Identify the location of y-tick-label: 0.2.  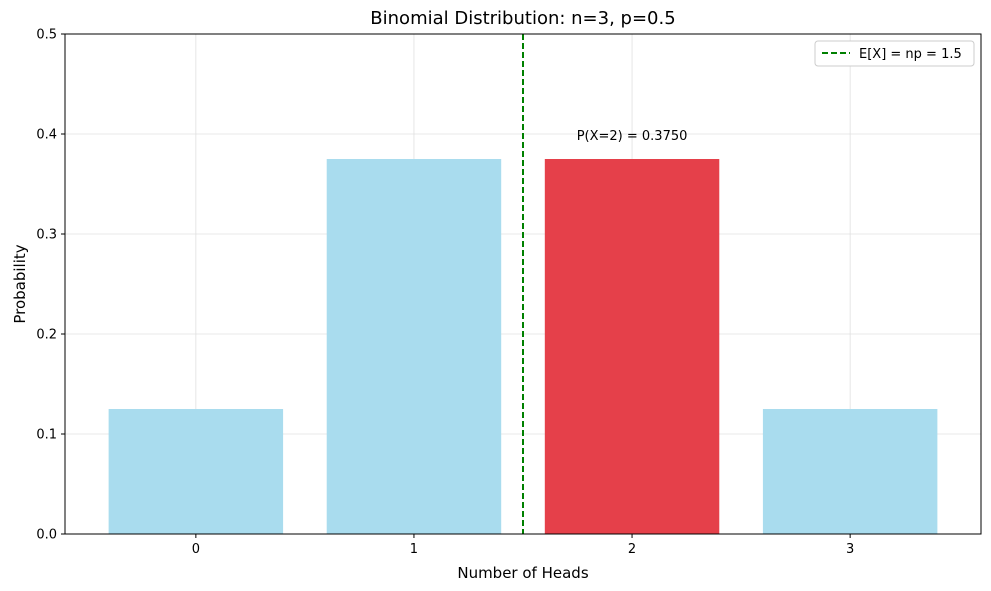
(46, 335).